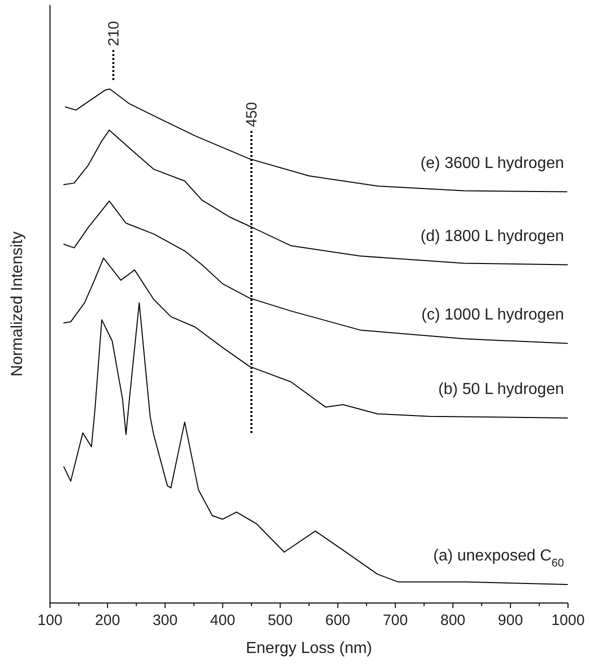  Describe the element at coordinates (501, 389) in the screenshot. I see `series-label: (b) 50 L hydrogen` at that location.